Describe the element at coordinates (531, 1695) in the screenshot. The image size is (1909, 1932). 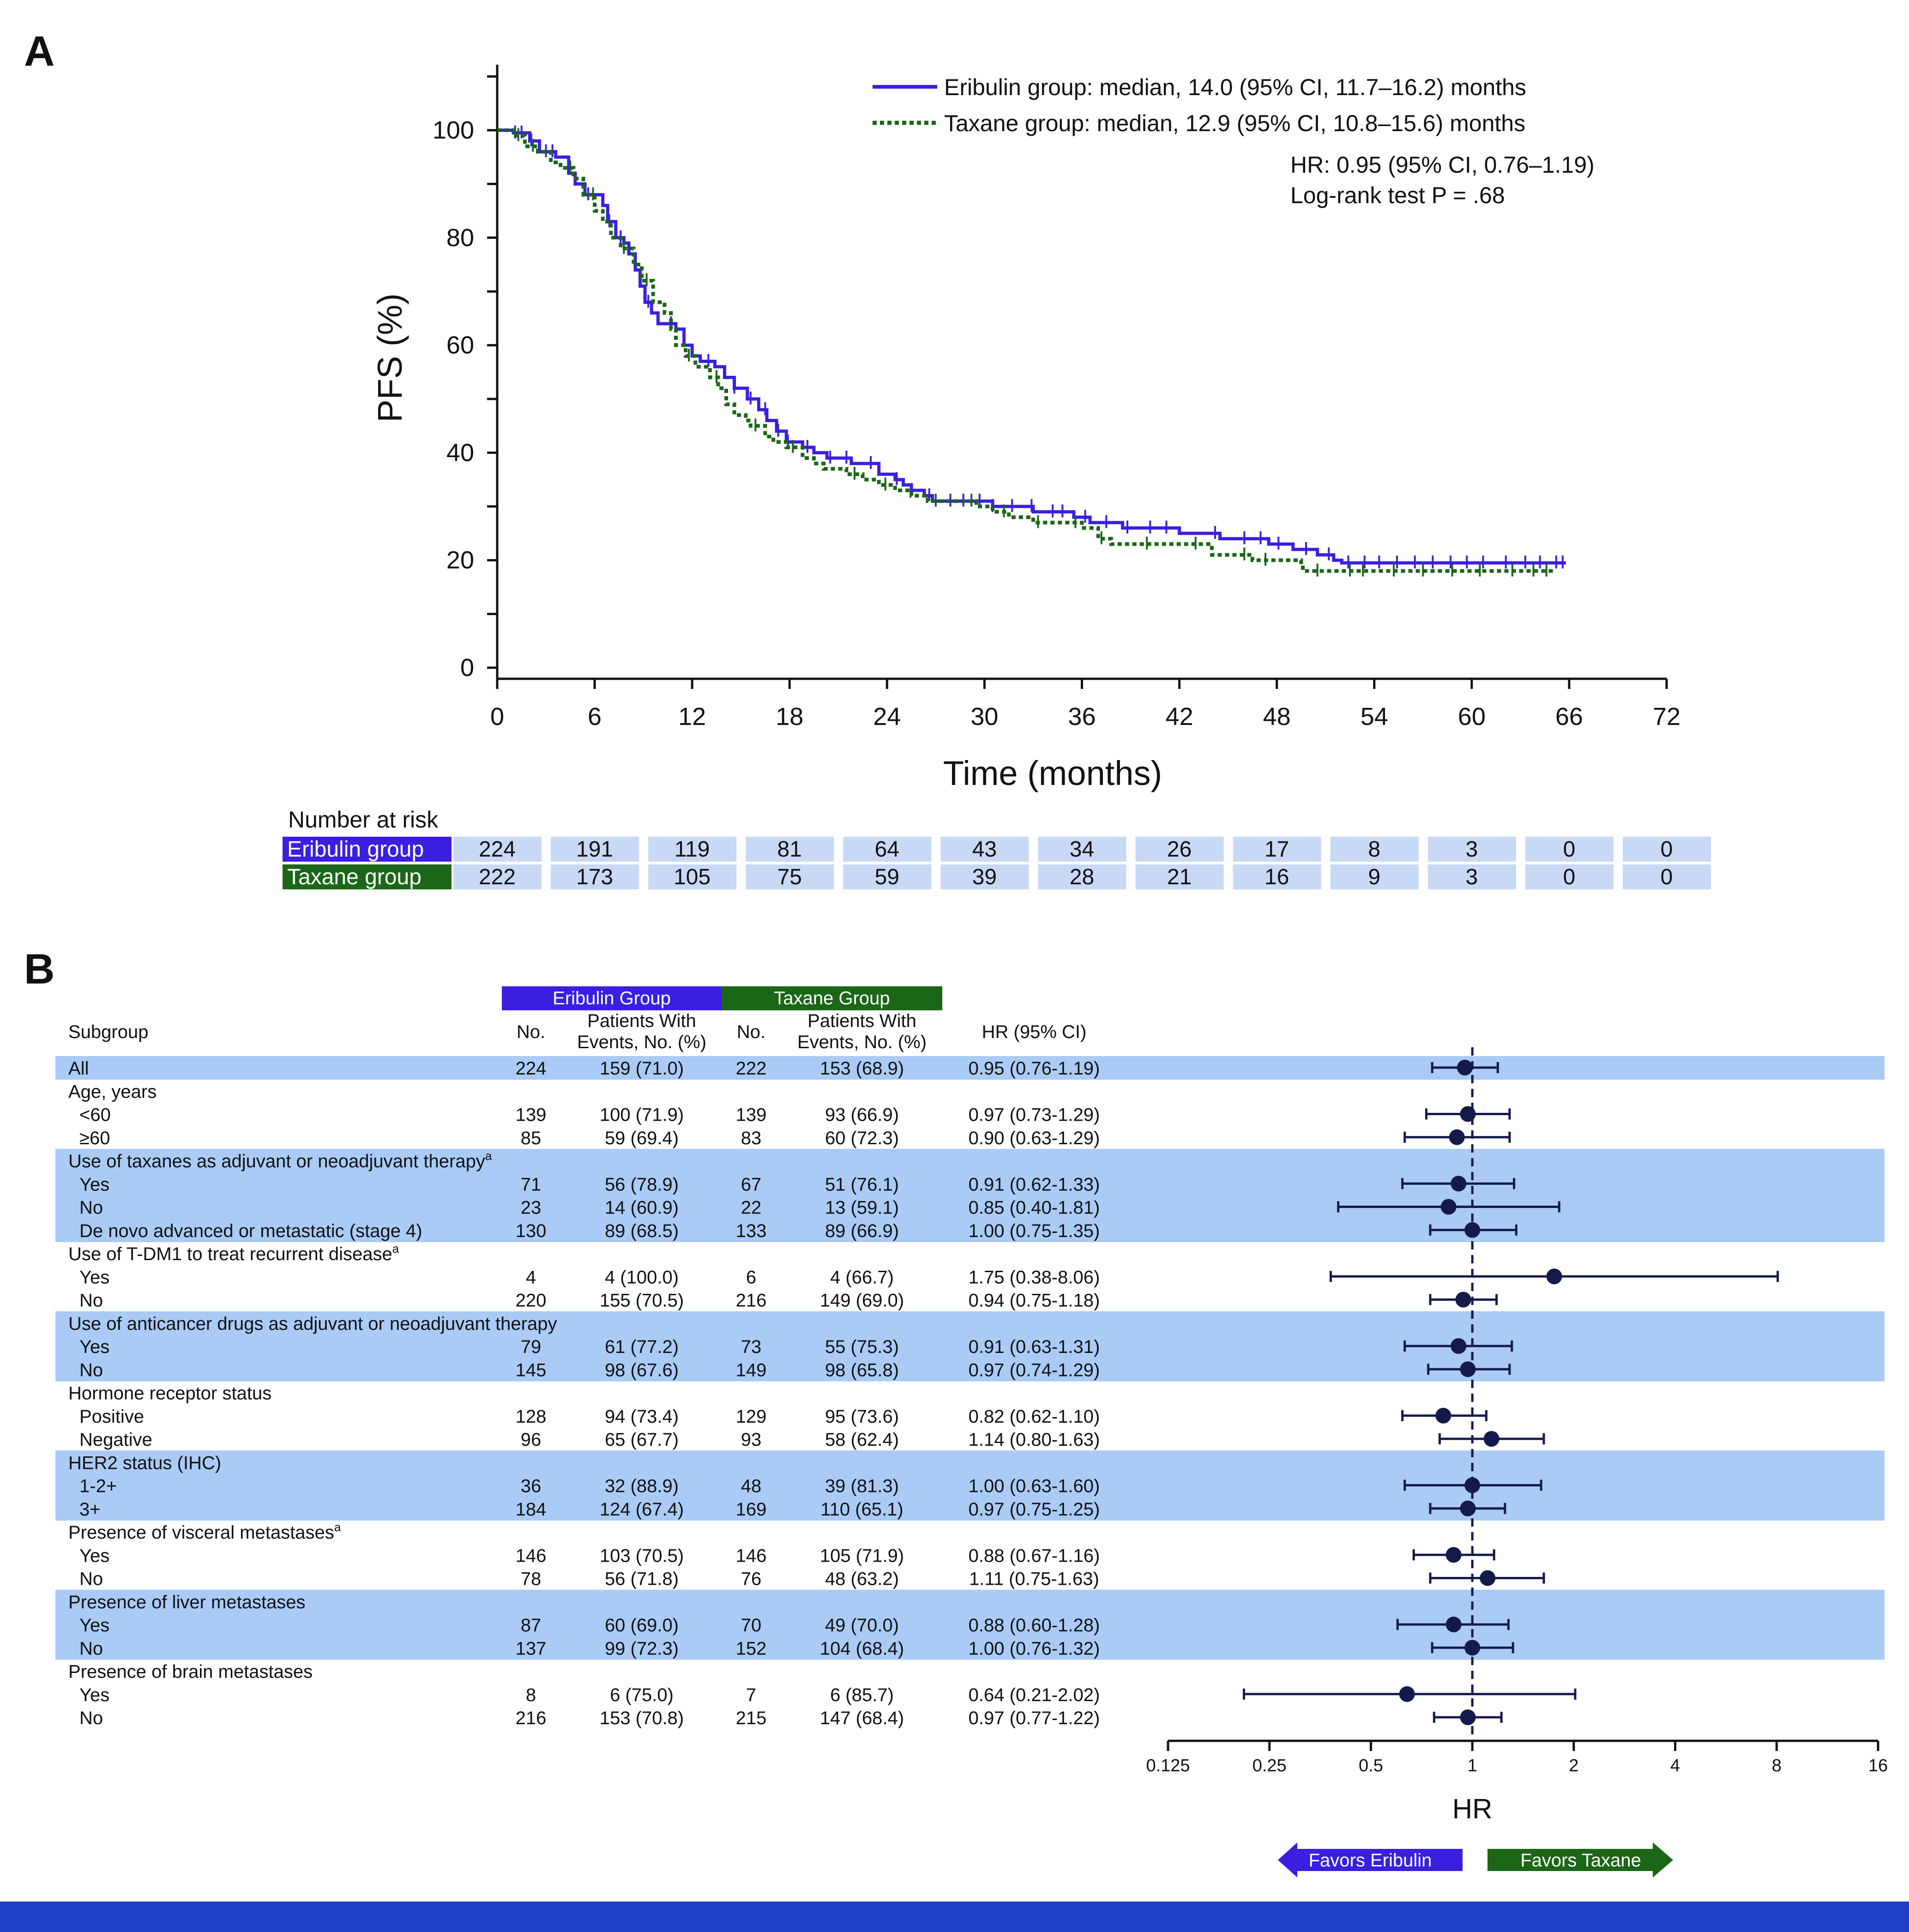
I see `eribulin-no: 8` at that location.